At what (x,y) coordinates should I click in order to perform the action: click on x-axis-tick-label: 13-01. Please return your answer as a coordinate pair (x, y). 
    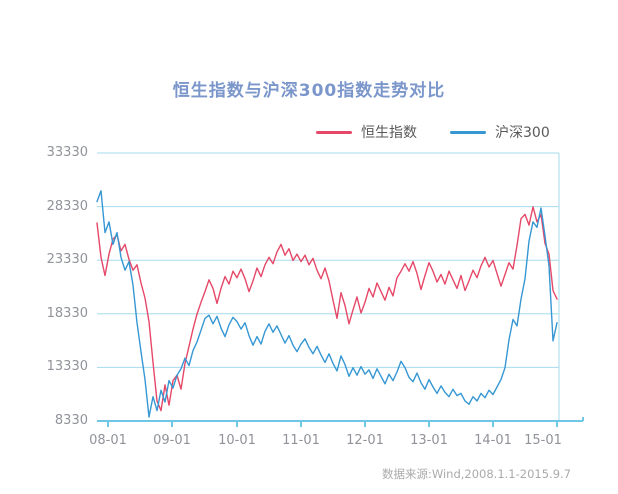
    Looking at the image, I should click on (429, 440).